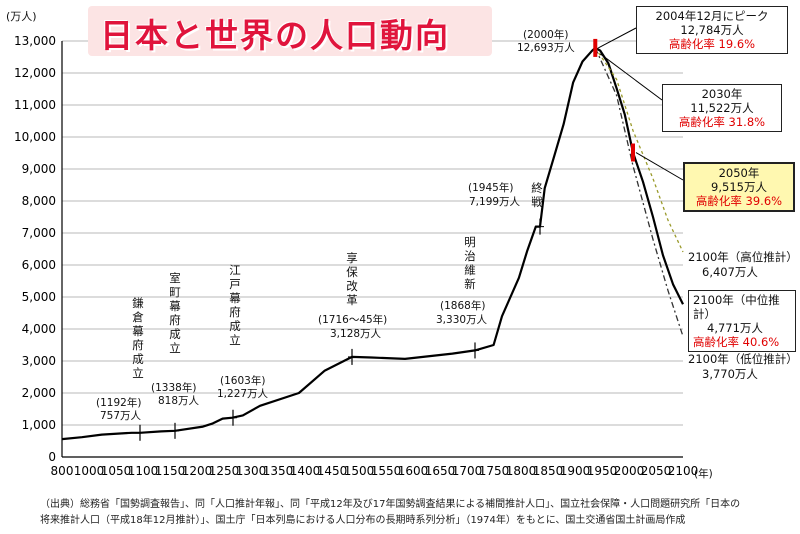  What do you see at coordinates (170, 471) in the screenshot?
I see `x-tick-label: 1150` at bounding box center [170, 471].